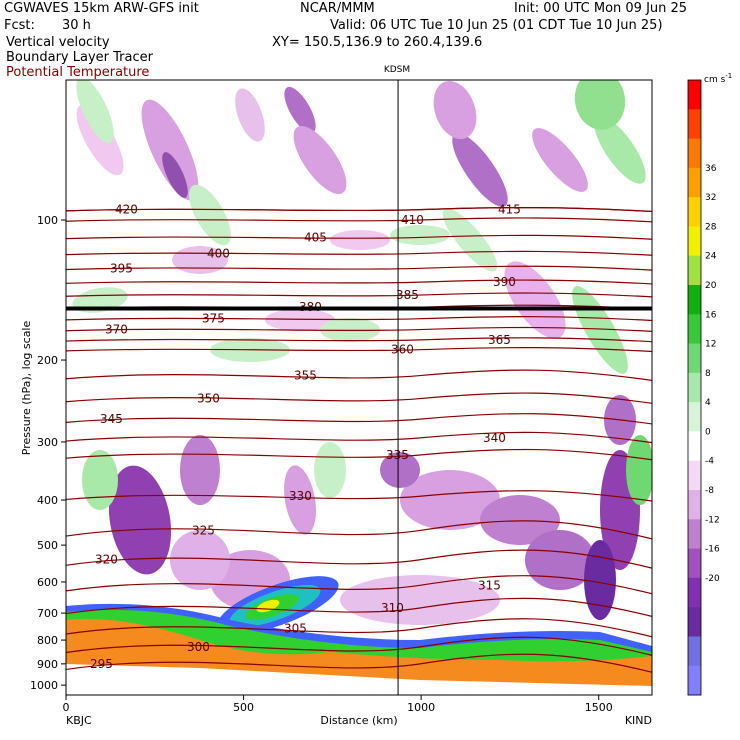  What do you see at coordinates (337, 8) in the screenshot?
I see `center-label: NCAR/MMM` at bounding box center [337, 8].